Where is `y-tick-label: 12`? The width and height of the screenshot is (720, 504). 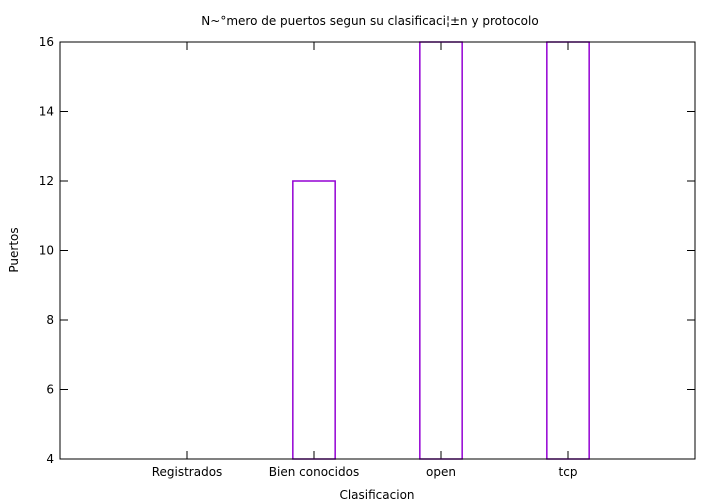
y-tick-label: 12 is located at coordinates (46, 181).